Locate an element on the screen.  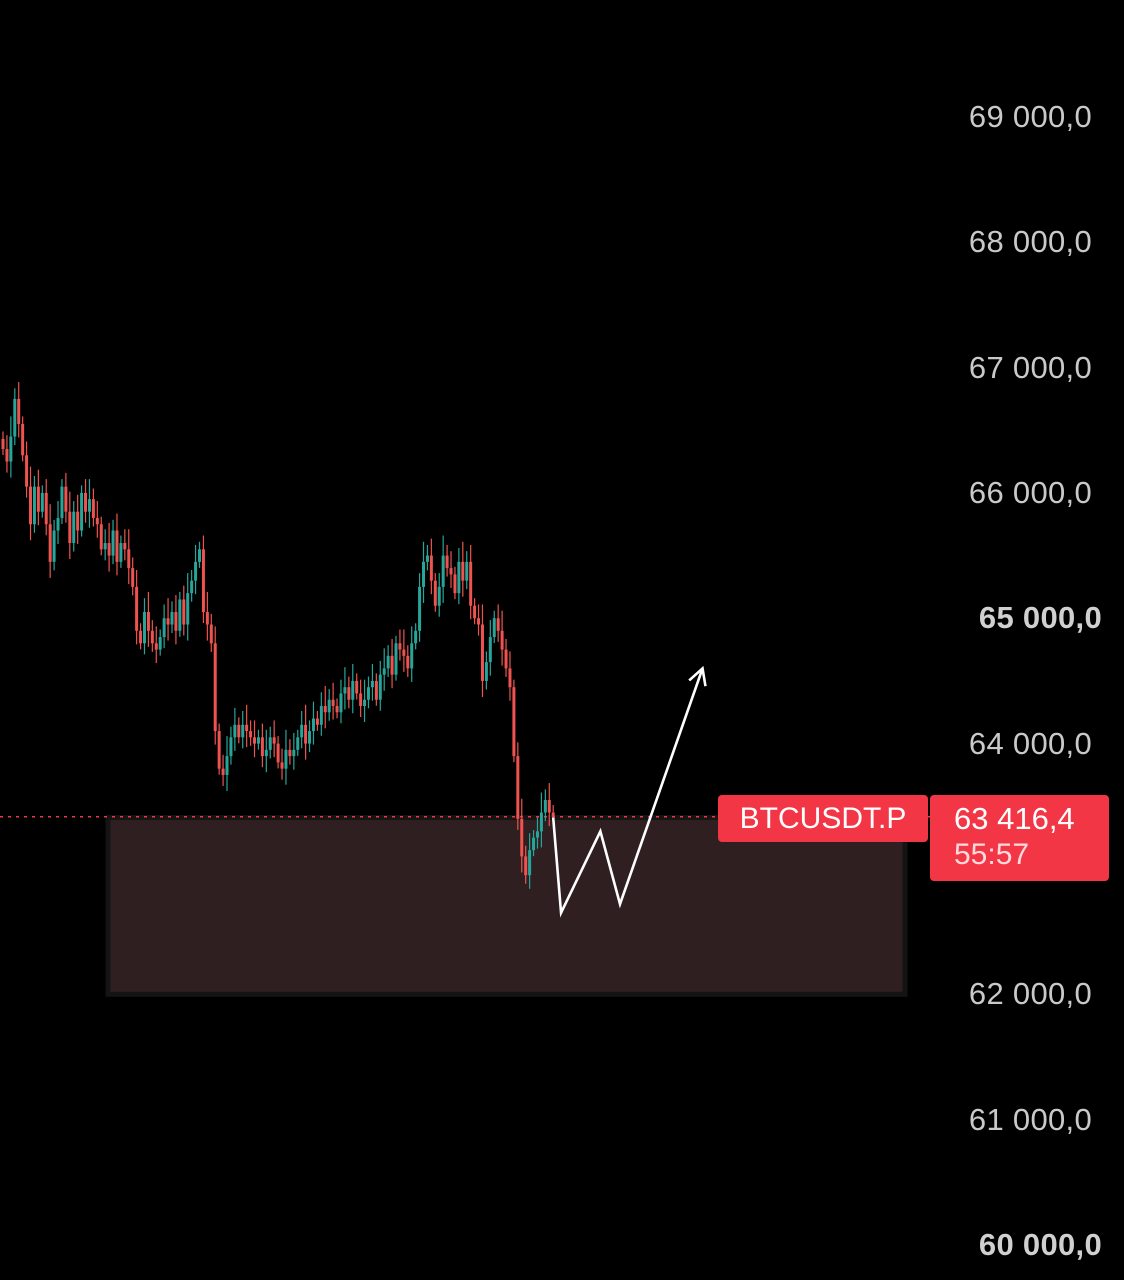
price-tick-label: 65 000,0 is located at coordinates (1040, 618).